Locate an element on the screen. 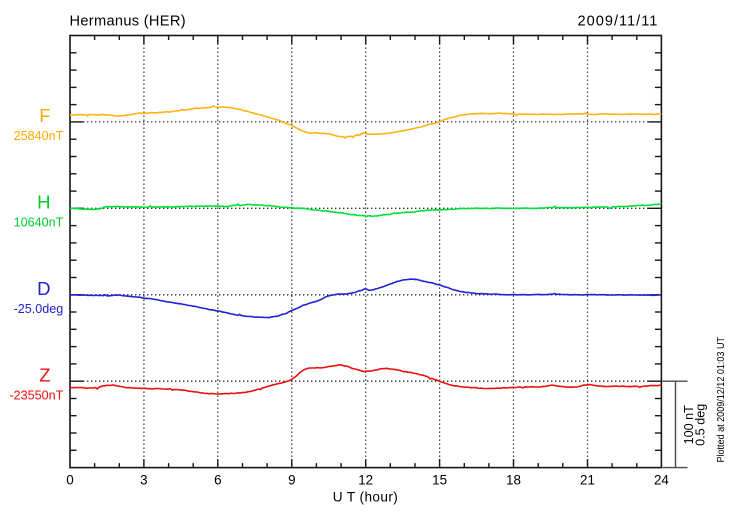 Image resolution: width=730 pixels, height=520 pixels. svg-text: -23550nT is located at coordinates (36, 395).